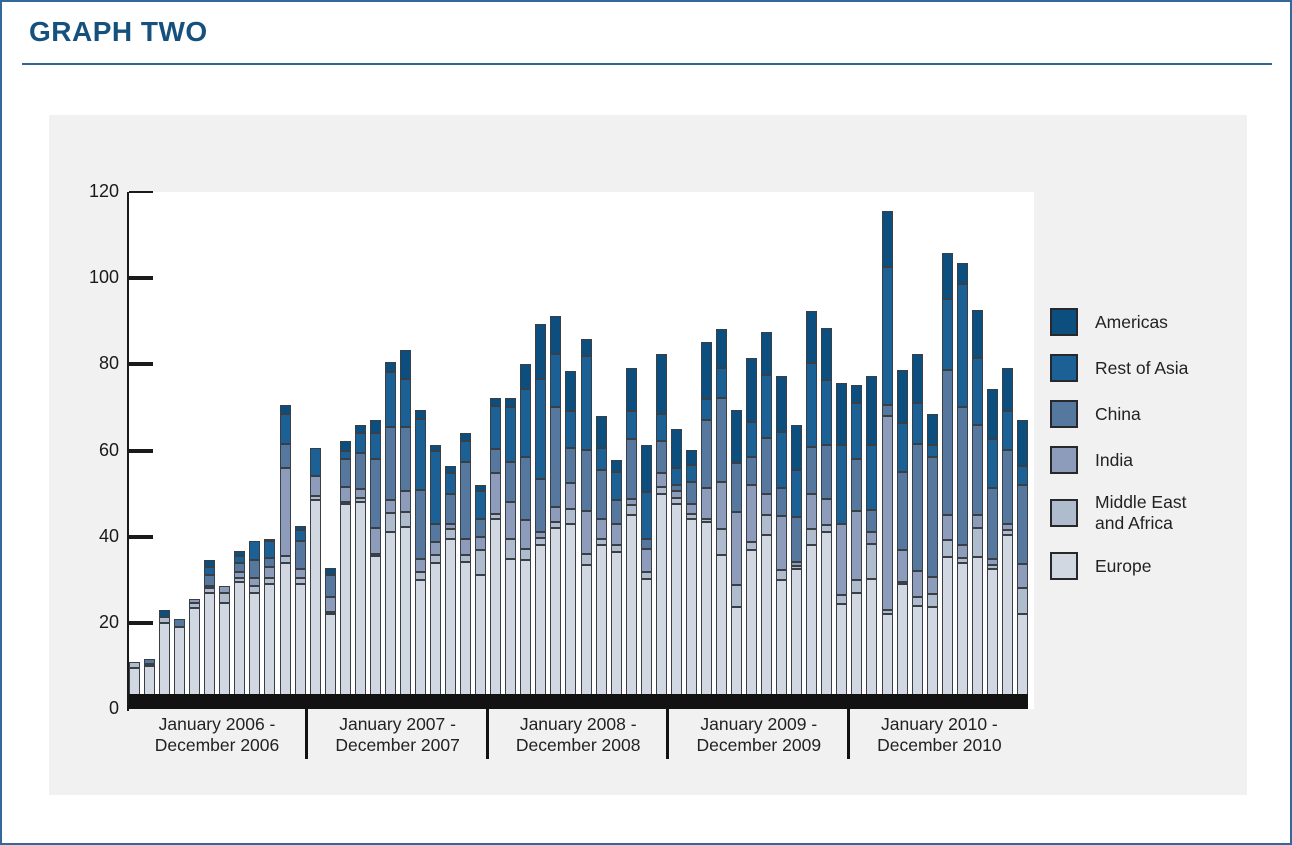  What do you see at coordinates (217, 724) in the screenshot?
I see `x-group-label-line1: January 2006 -` at bounding box center [217, 724].